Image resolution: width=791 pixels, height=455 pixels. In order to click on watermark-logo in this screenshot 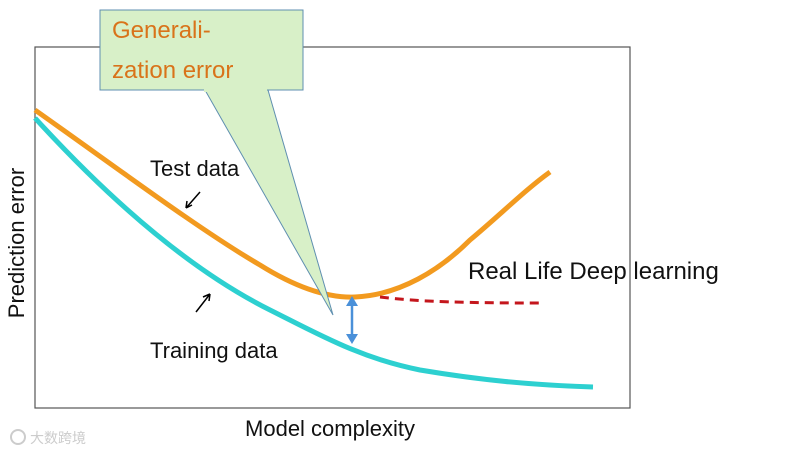, I will do `click(18, 437)`.